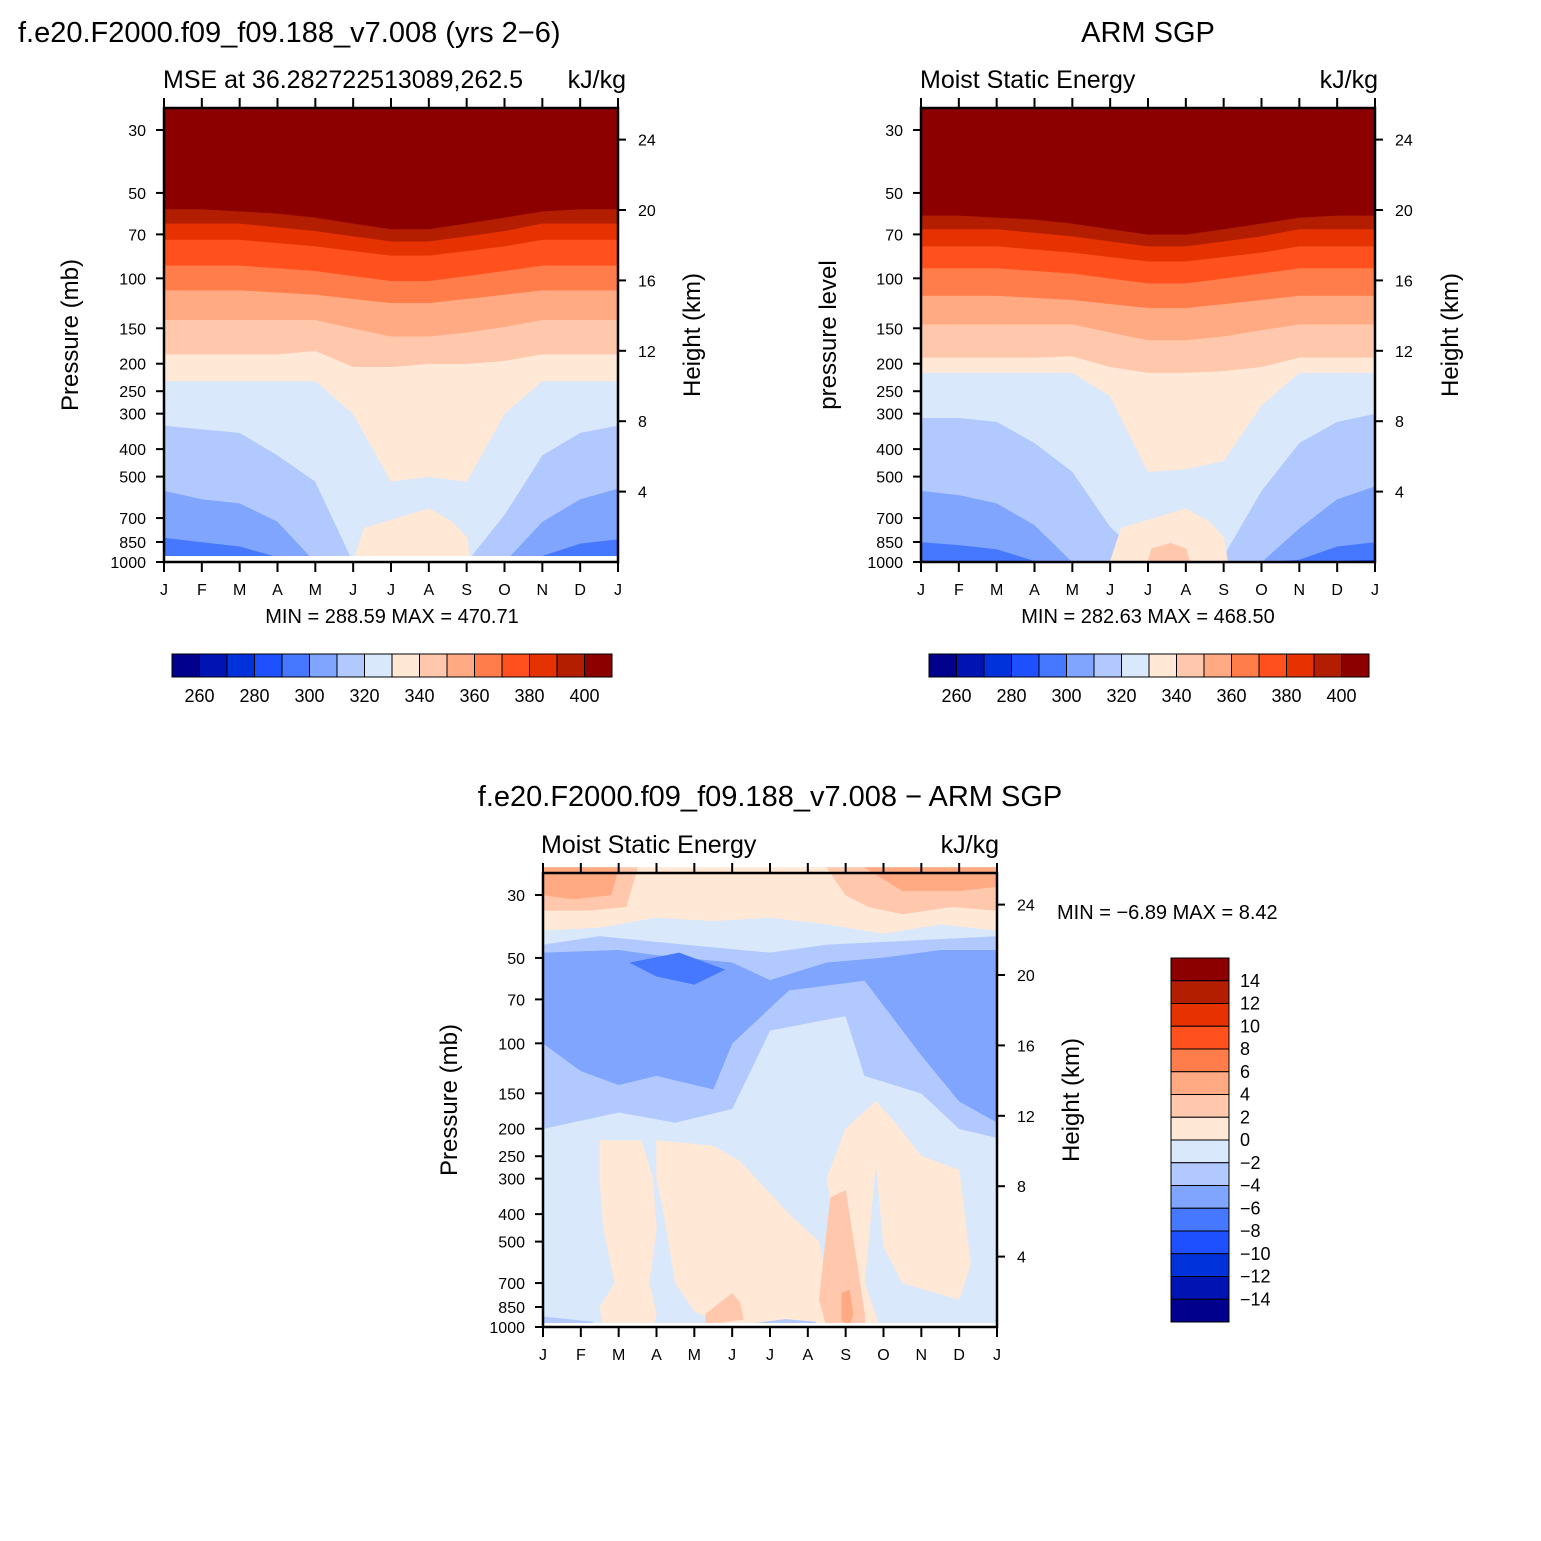  I want to click on y-tick-label-right: 20, so click(647, 211).